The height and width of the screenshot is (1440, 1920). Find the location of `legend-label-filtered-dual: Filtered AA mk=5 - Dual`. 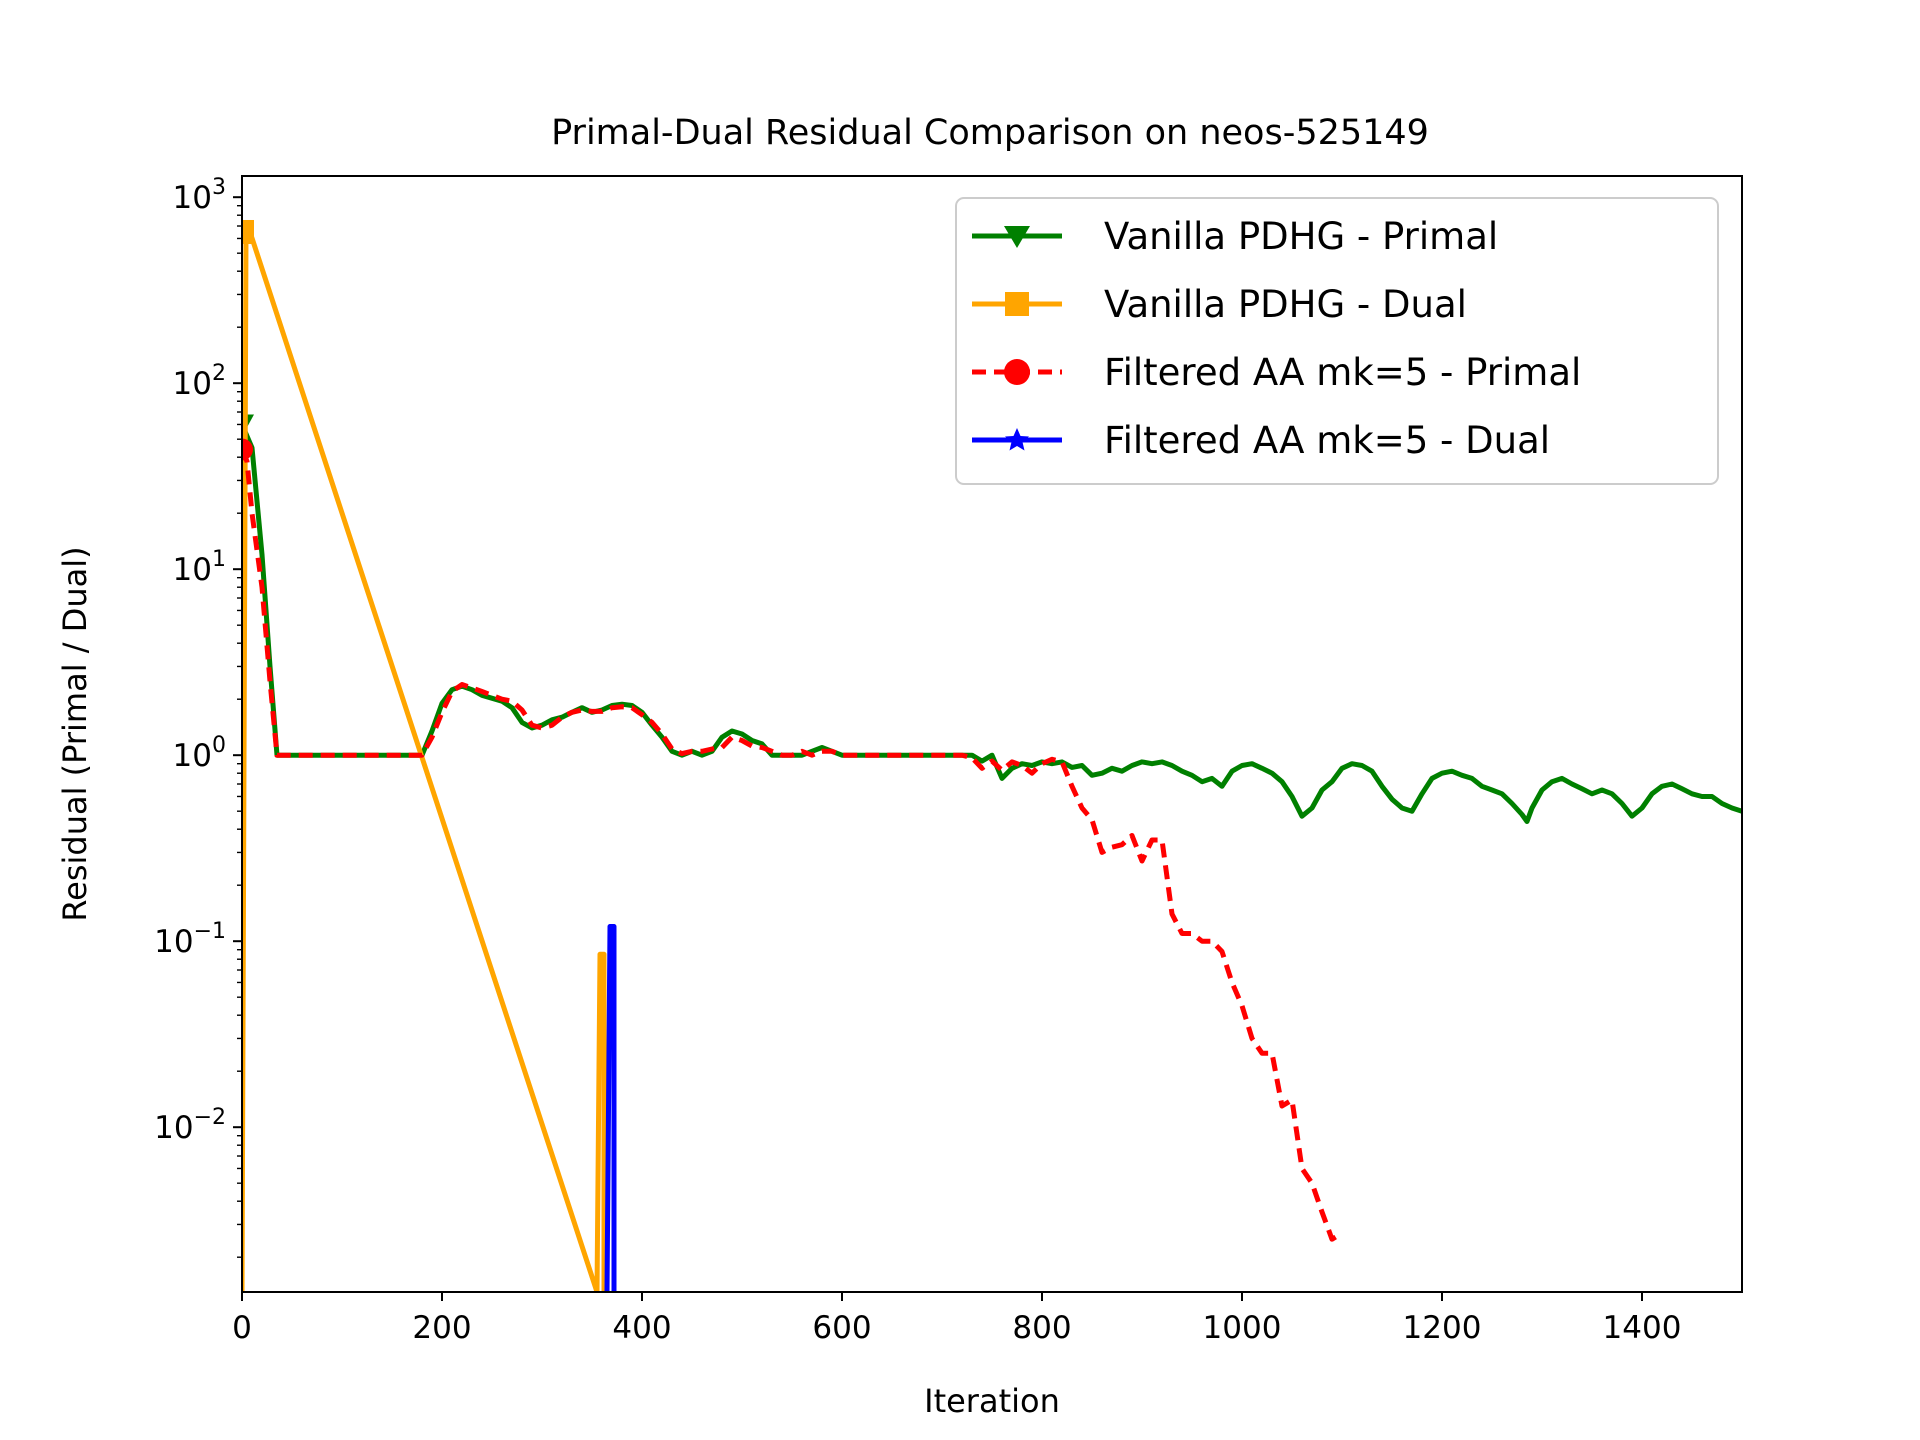

legend-label-filtered-dual: Filtered AA mk=5 - Dual is located at coordinates (1327, 440).